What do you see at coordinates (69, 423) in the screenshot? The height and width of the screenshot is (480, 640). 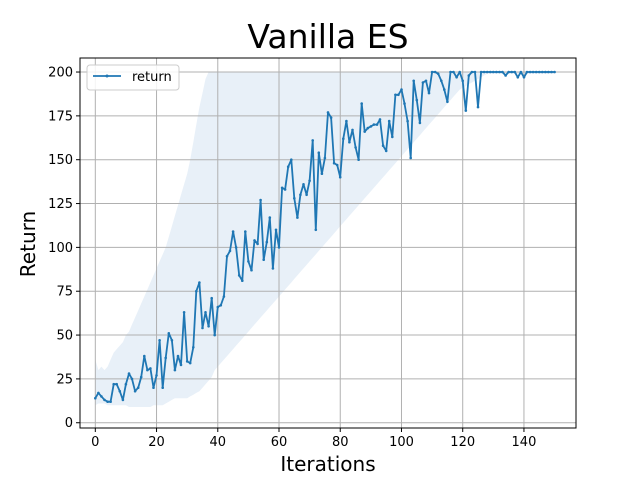 I see `y-tick-label: 0` at bounding box center [69, 423].